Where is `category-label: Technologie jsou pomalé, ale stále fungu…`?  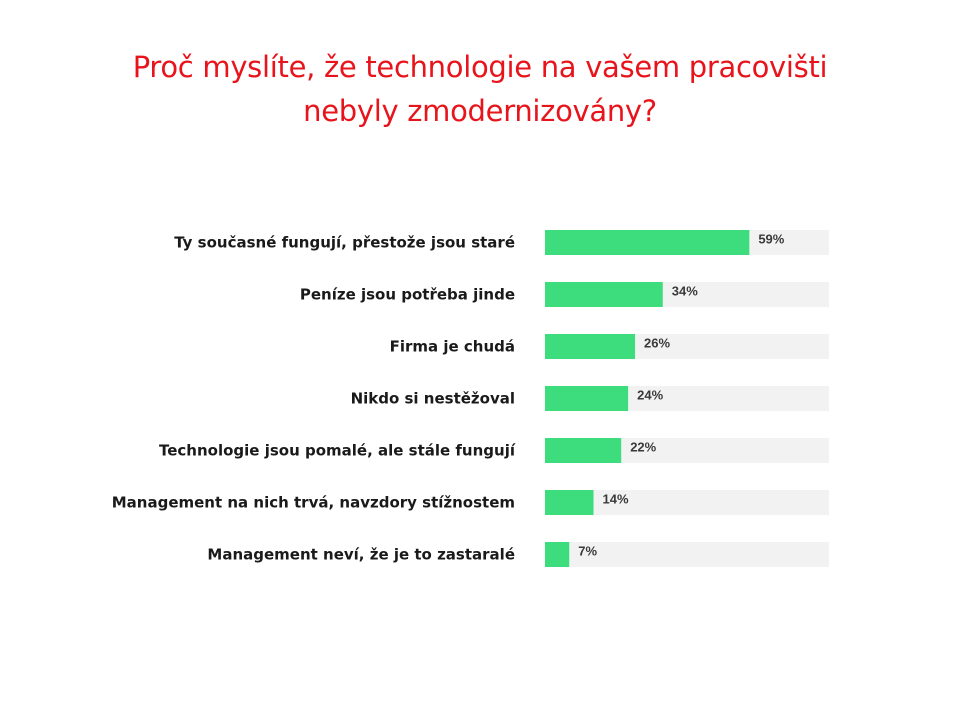
category-label: Technologie jsou pomalé, ale stále fungu… is located at coordinates (337, 451).